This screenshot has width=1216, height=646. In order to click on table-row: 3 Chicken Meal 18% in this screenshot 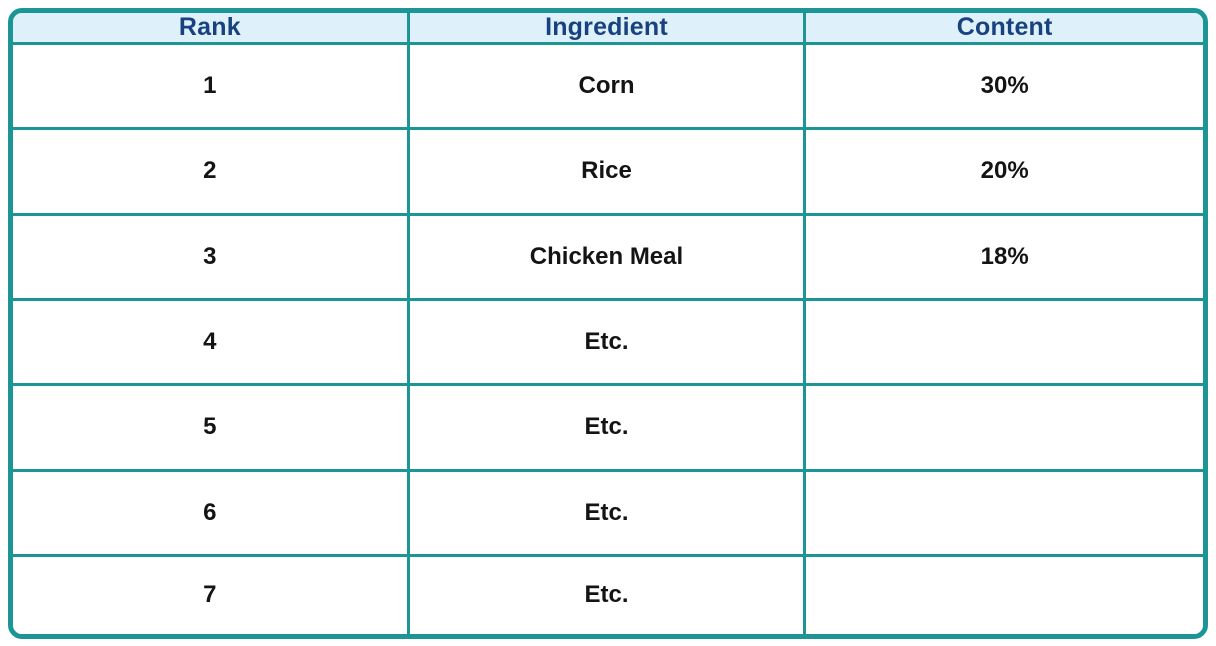, I will do `click(608, 258)`.